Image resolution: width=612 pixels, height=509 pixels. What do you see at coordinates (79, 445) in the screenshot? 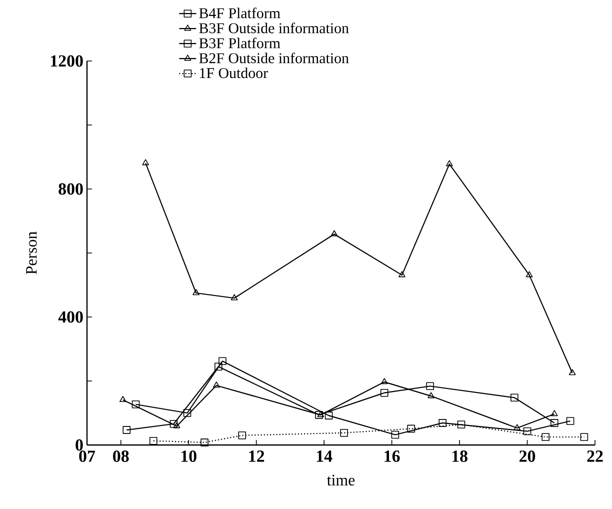
I see `y-tick-label: 0` at bounding box center [79, 445].